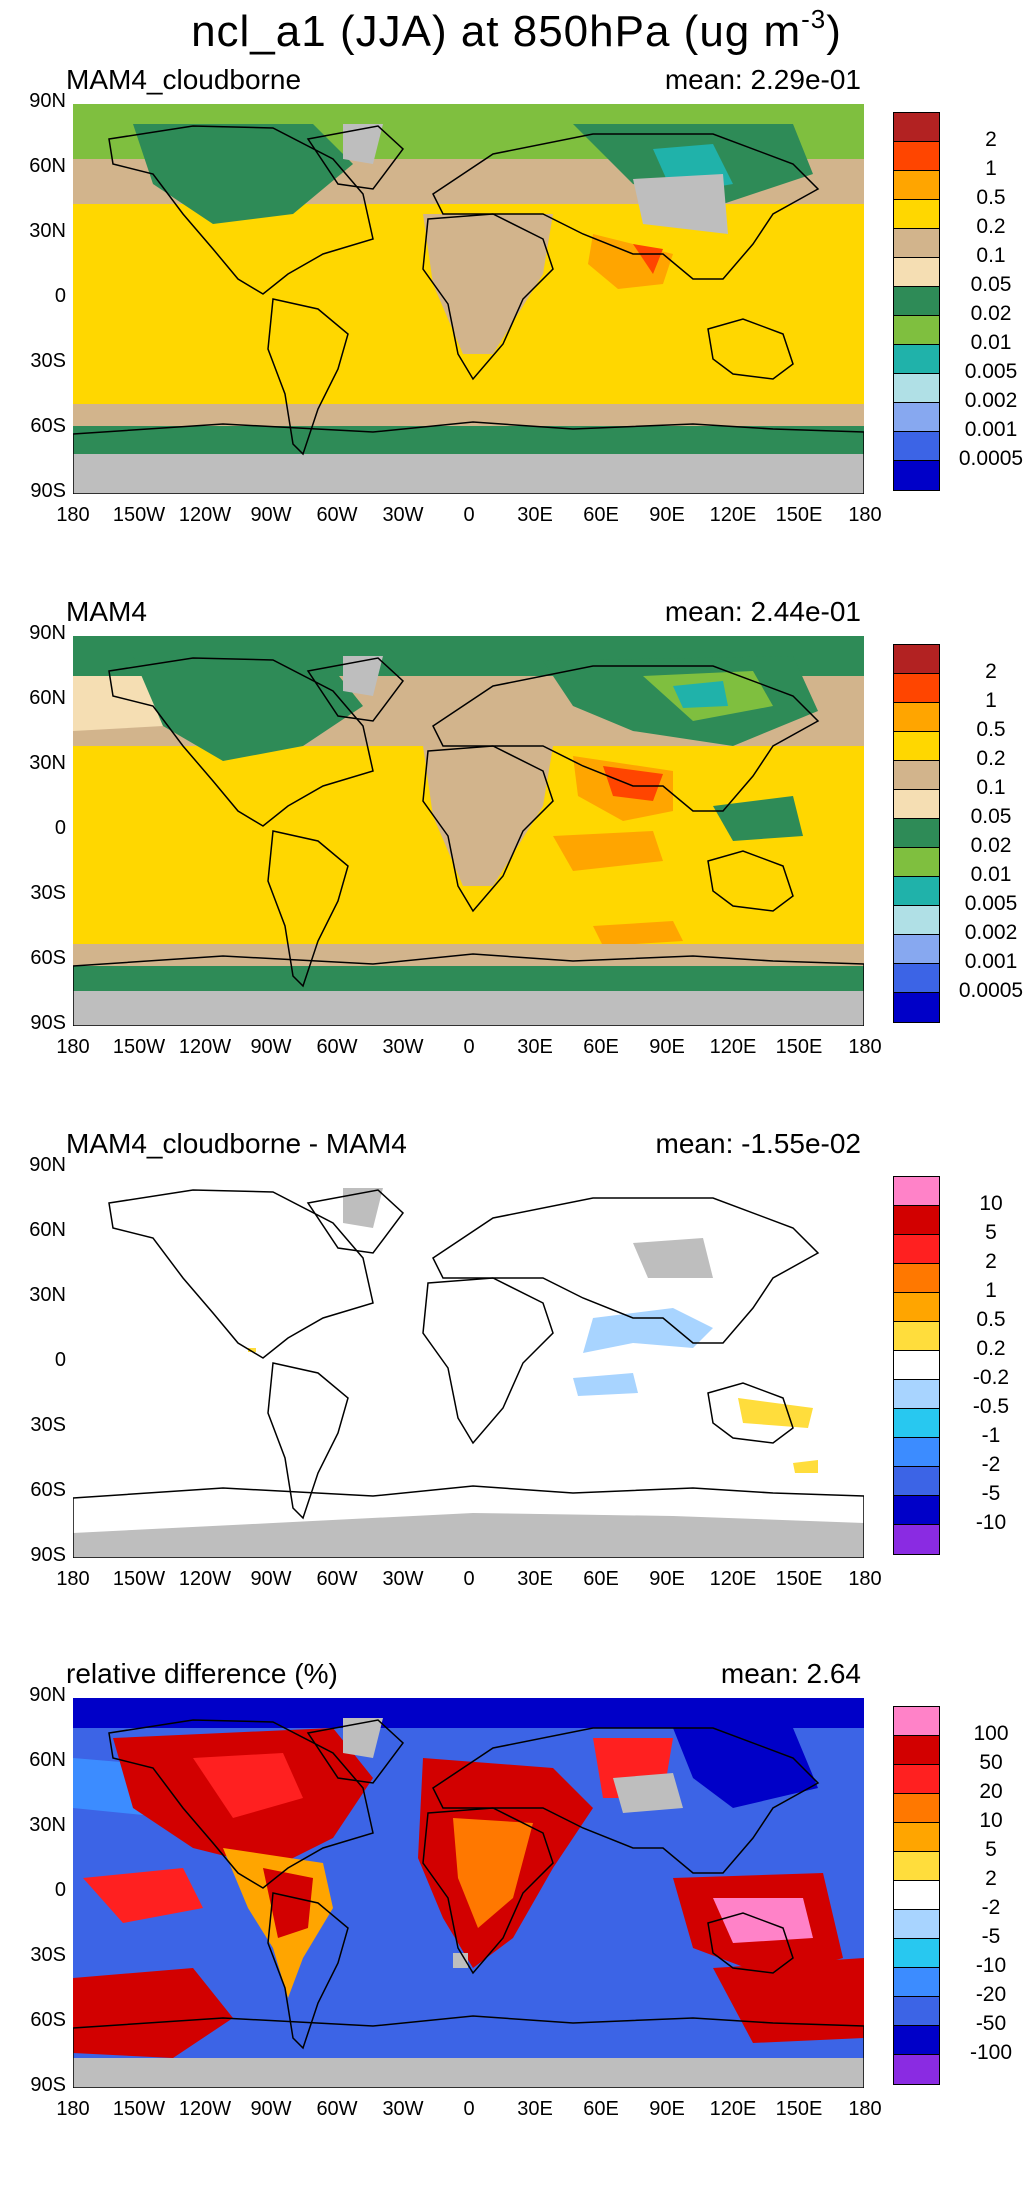 The width and height of the screenshot is (1033, 2188). Describe the element at coordinates (468, 831) in the screenshot. I see `map-mam4` at that location.